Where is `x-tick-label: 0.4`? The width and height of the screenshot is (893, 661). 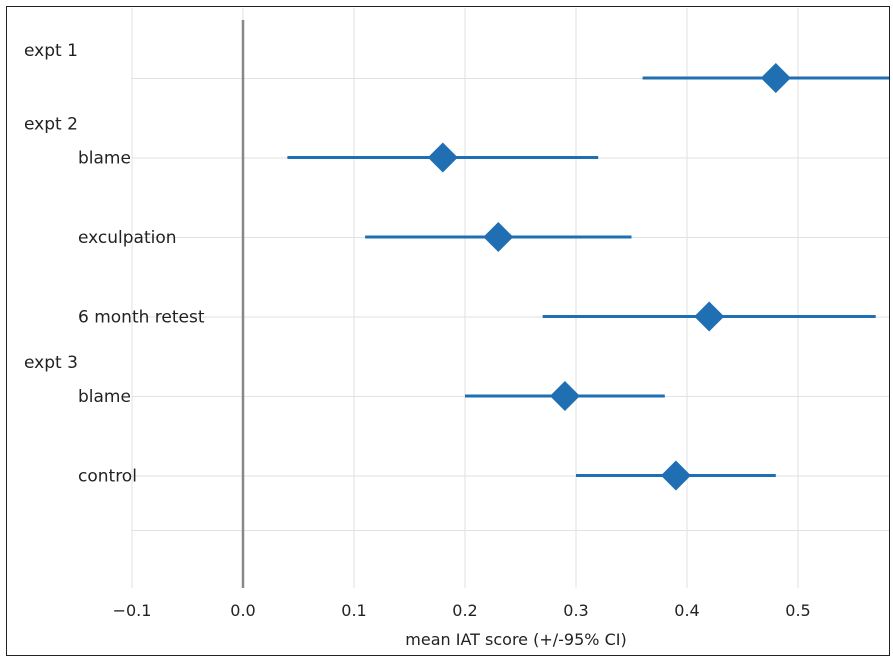 x-tick-label: 0.4 is located at coordinates (686, 610).